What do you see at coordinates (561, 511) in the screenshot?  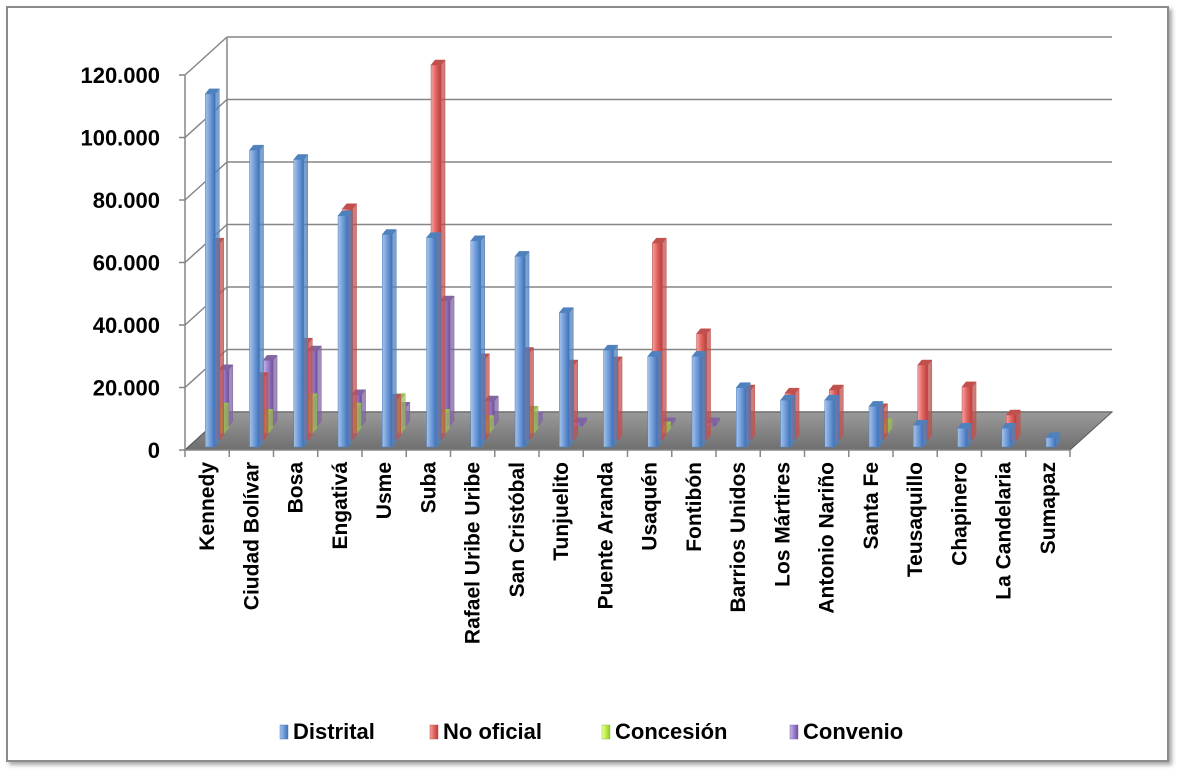 I see `x-category-label: Tunjuelito` at bounding box center [561, 511].